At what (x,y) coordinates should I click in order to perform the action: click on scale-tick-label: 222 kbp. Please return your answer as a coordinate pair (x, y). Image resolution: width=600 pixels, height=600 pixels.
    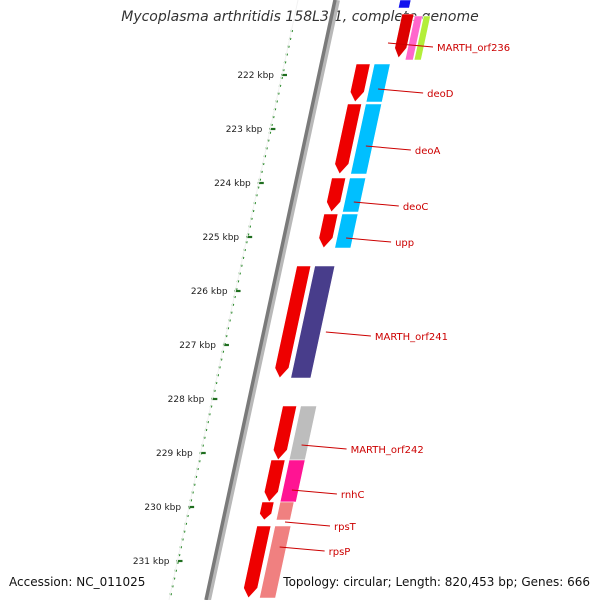
    Looking at the image, I should click on (255, 76).